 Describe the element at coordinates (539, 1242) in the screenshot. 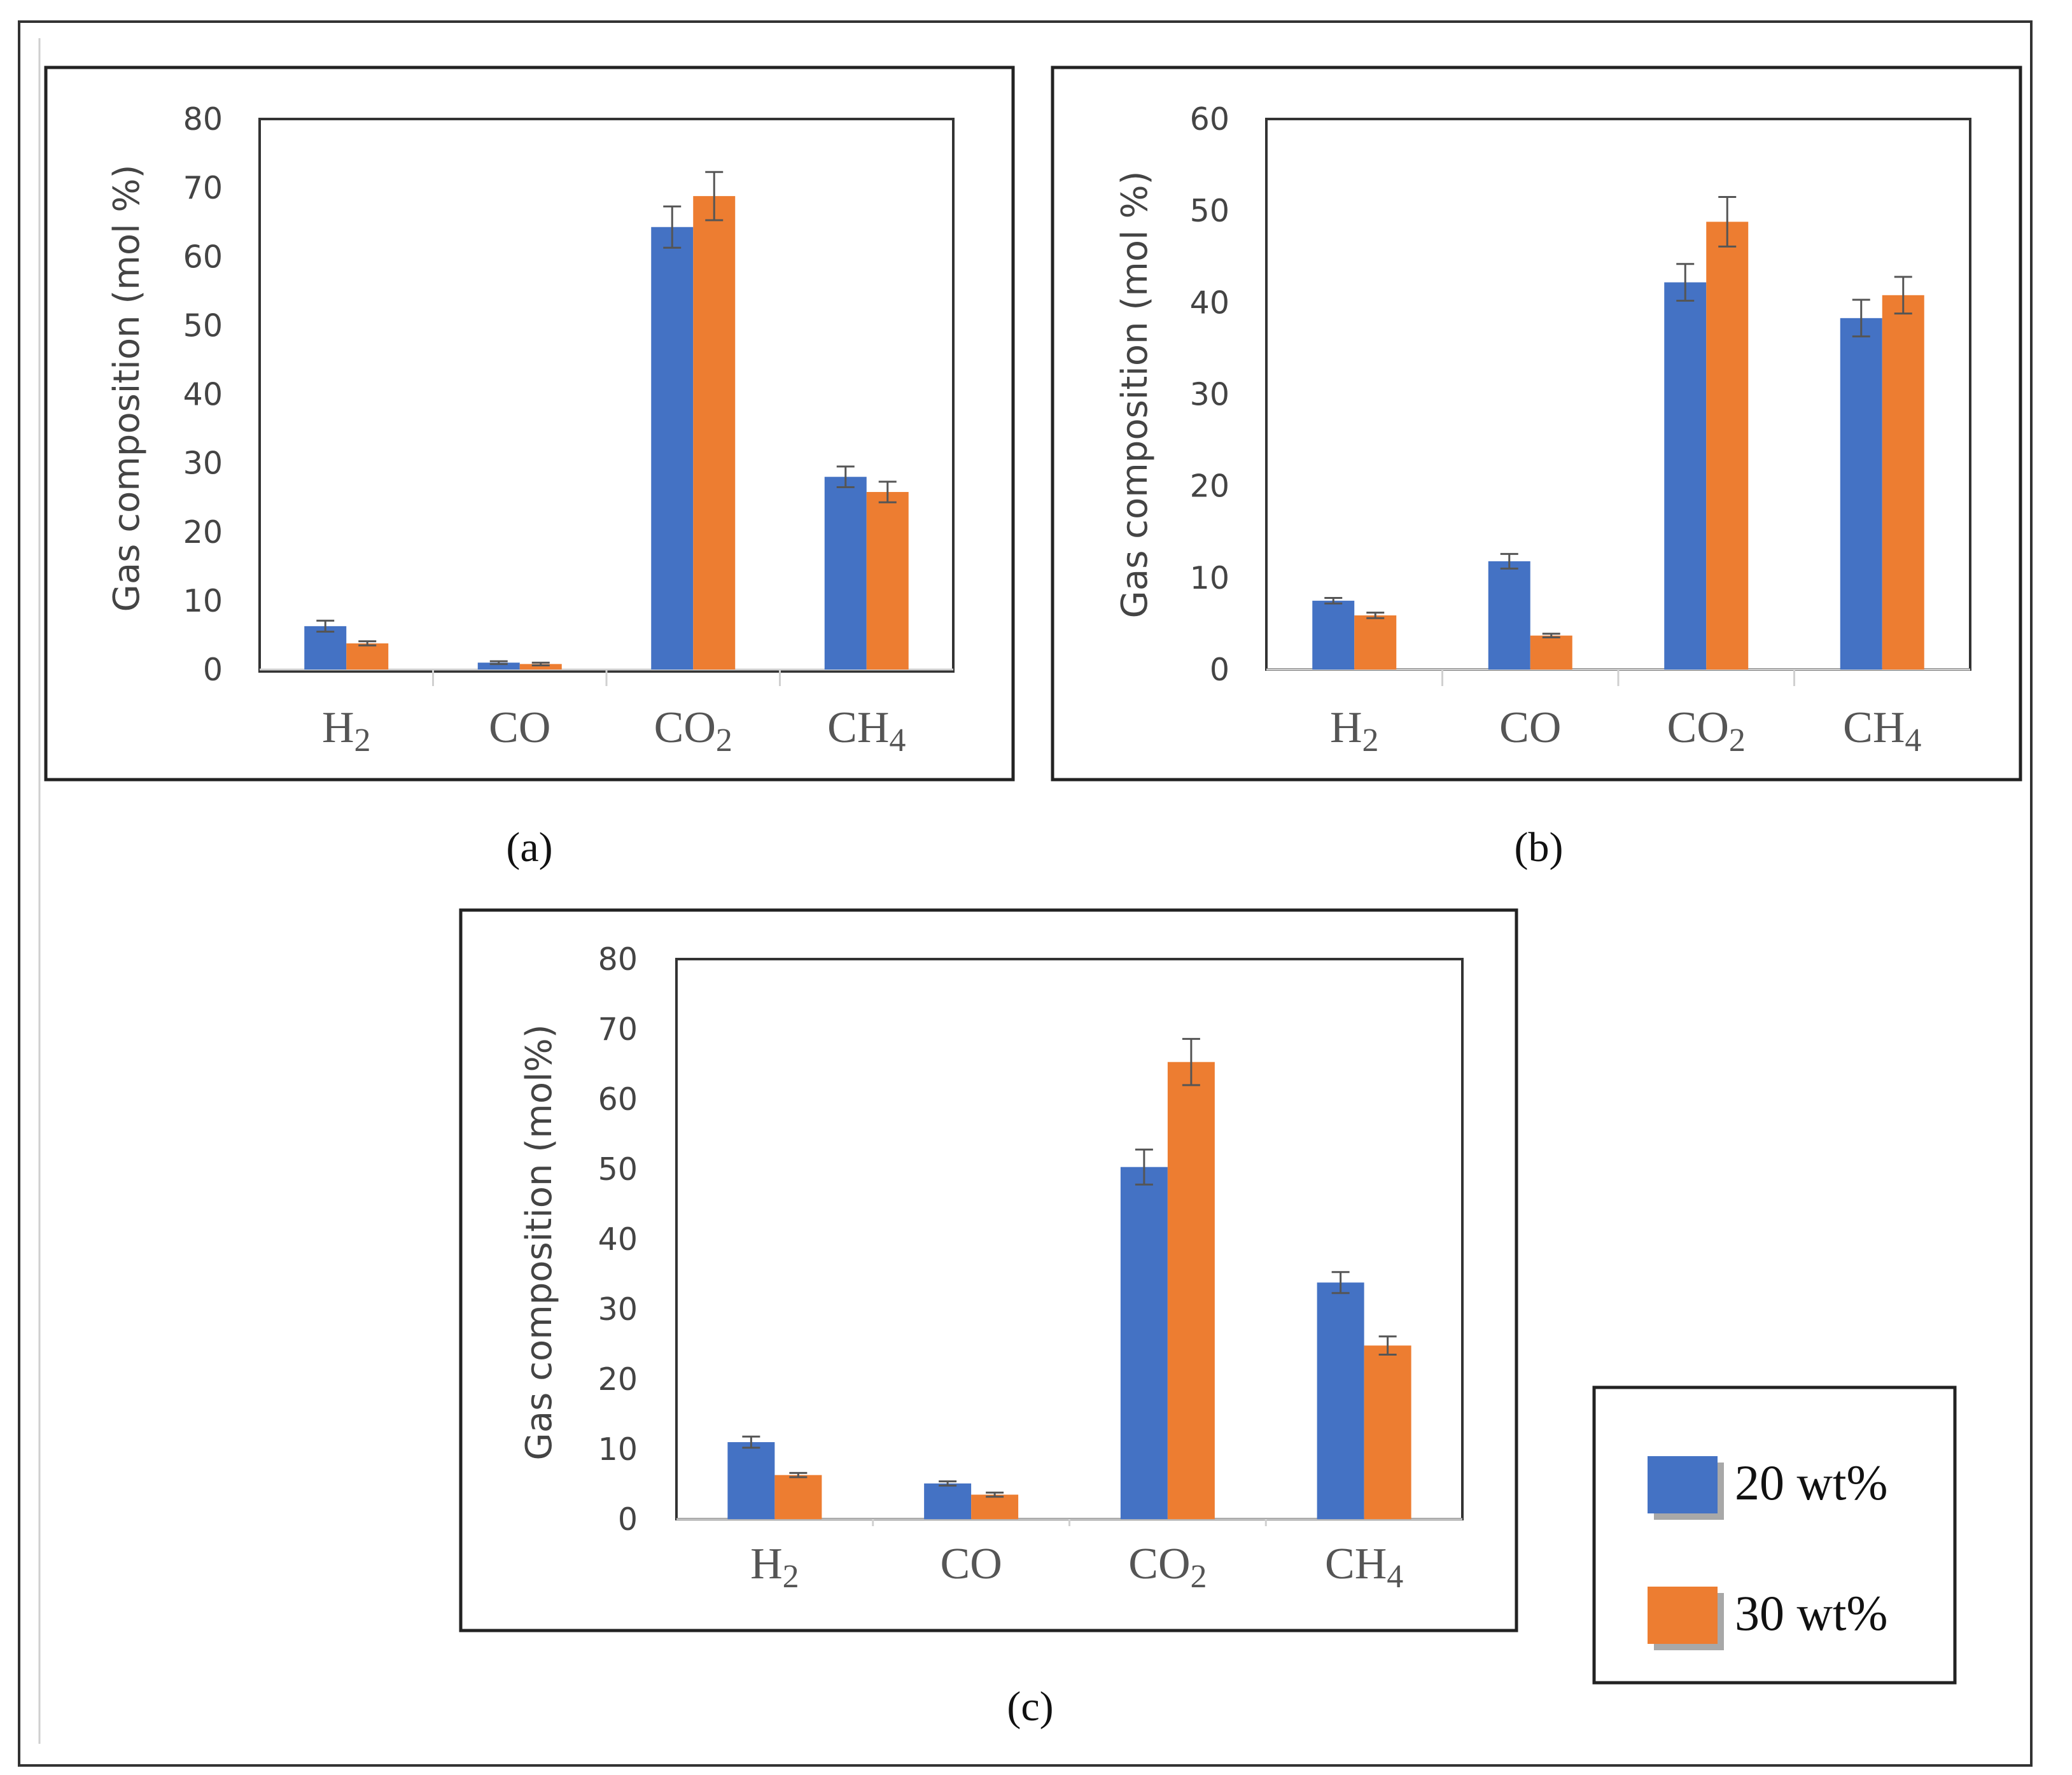

I see `y-axis-label: Gas composition (mol%)` at that location.